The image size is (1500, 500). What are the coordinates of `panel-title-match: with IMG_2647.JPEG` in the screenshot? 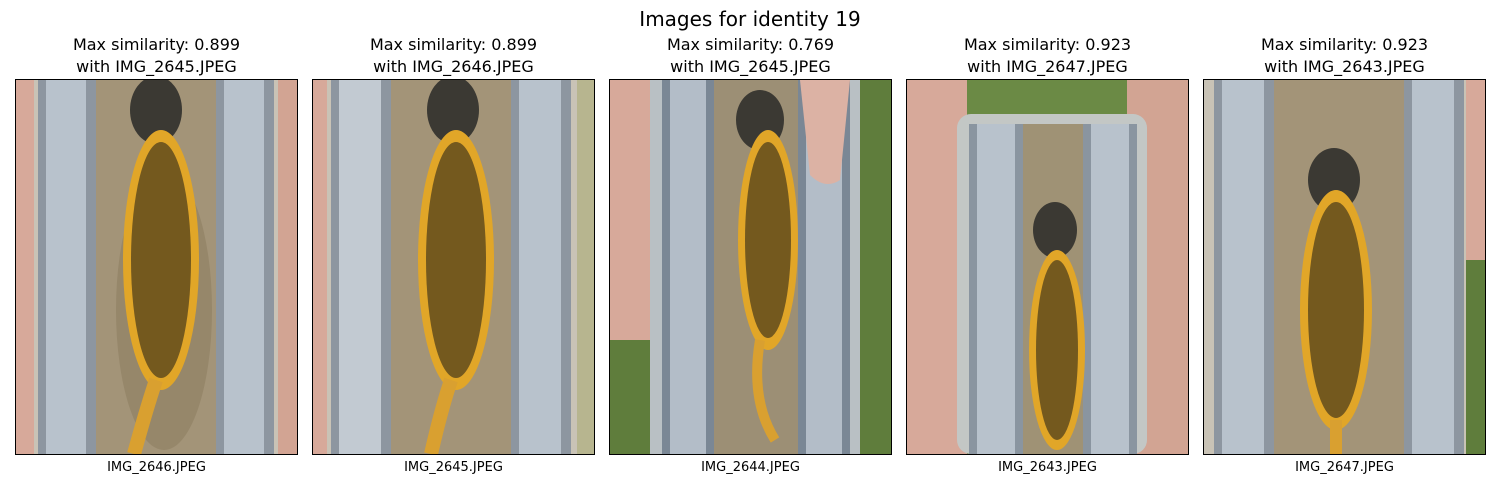 It's located at (1047, 66).